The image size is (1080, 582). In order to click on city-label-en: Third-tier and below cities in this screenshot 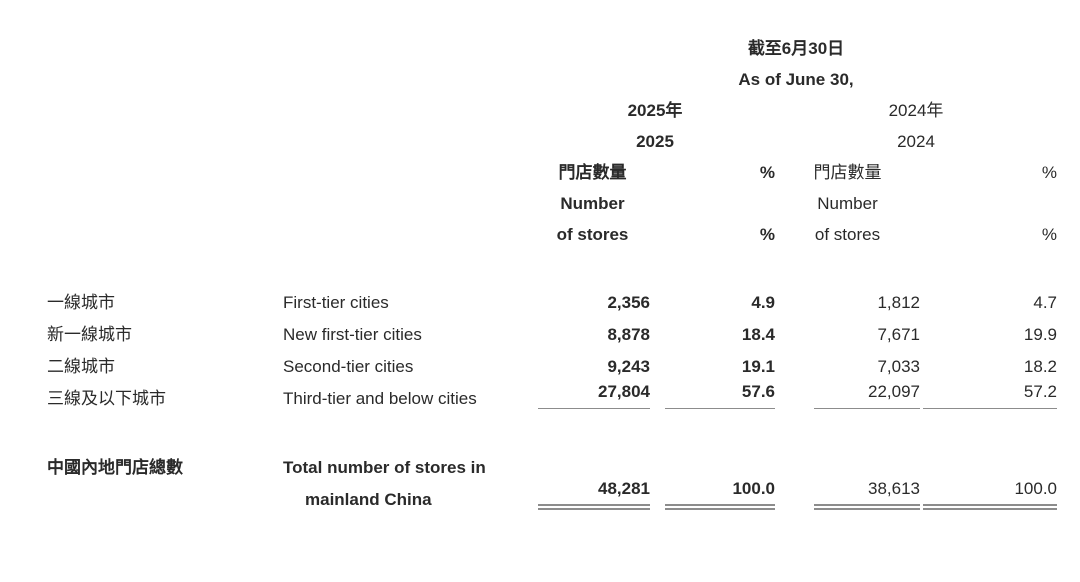, I will do `click(380, 398)`.